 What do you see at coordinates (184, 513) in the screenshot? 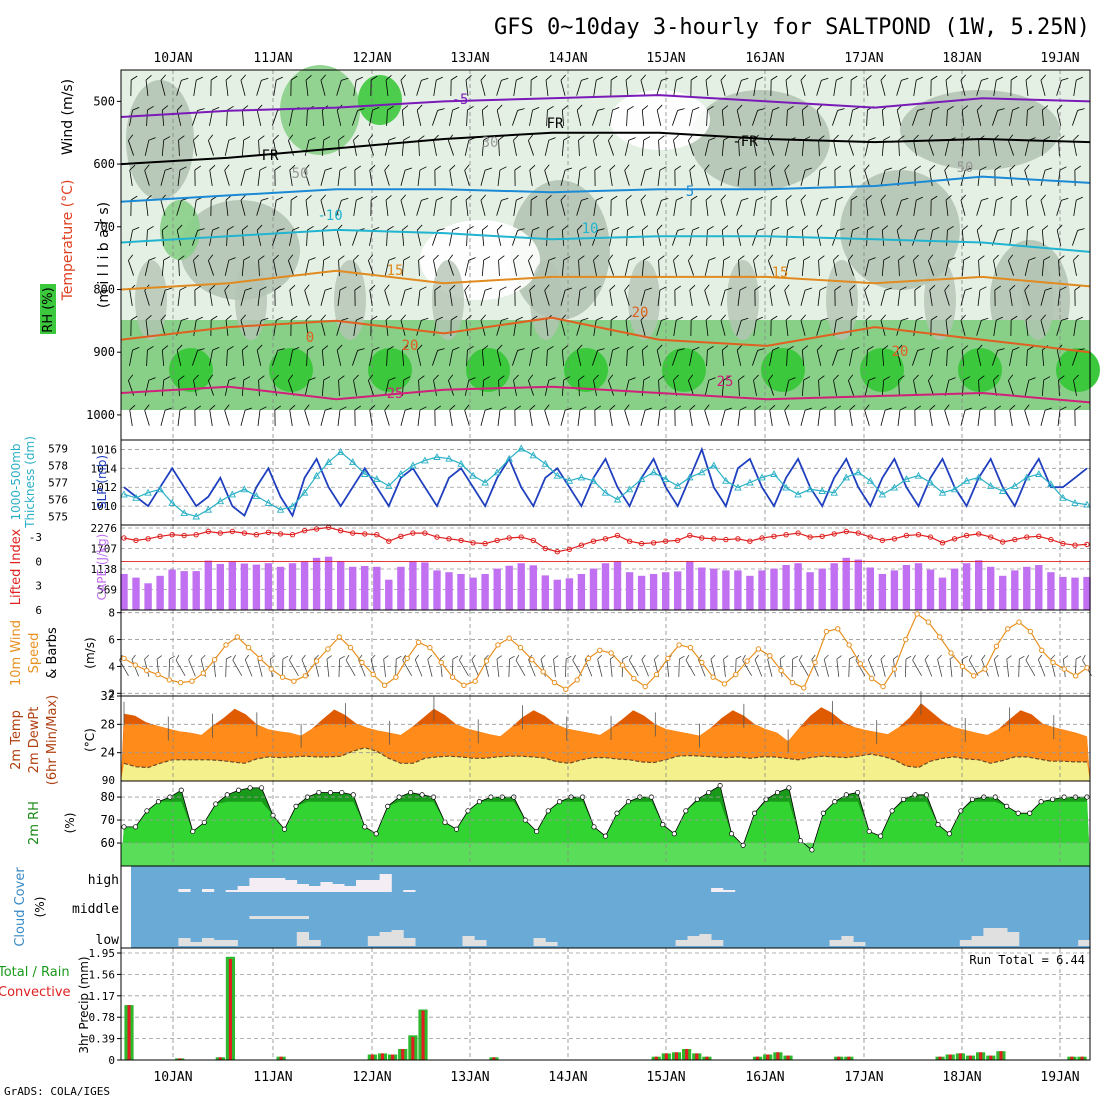
I see `thickness-point` at bounding box center [184, 513].